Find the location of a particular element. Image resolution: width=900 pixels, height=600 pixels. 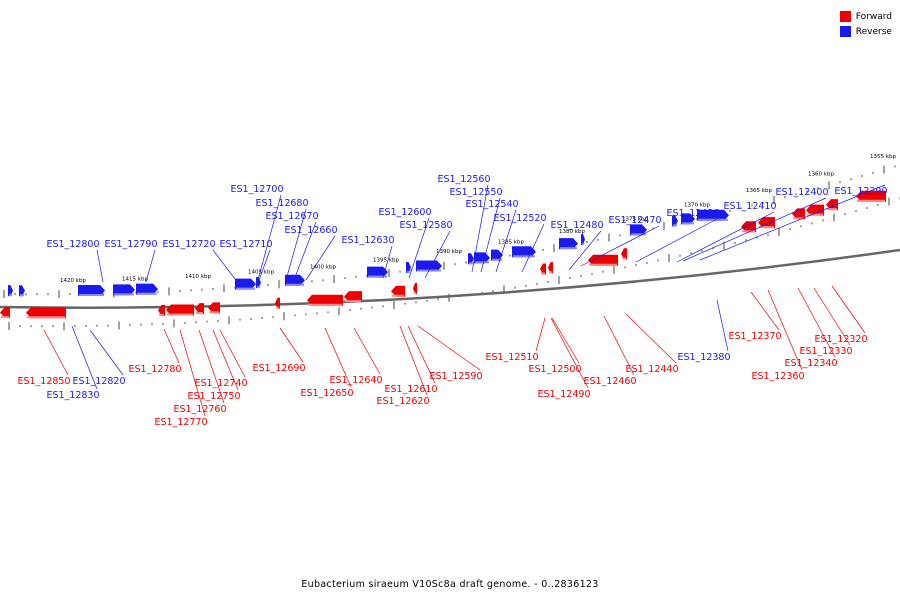

ruler-label: 1405 kbp is located at coordinates (261, 273).